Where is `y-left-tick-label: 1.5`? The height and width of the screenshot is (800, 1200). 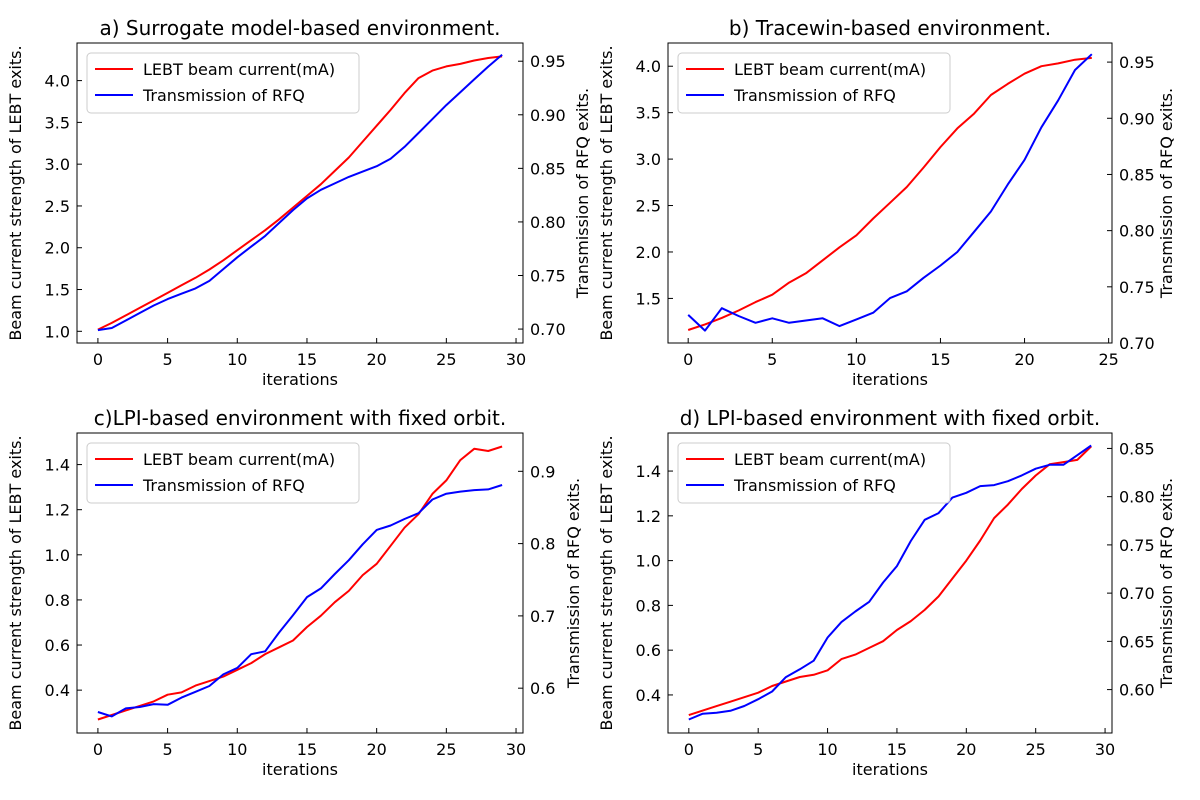 y-left-tick-label: 1.5 is located at coordinates (57, 290).